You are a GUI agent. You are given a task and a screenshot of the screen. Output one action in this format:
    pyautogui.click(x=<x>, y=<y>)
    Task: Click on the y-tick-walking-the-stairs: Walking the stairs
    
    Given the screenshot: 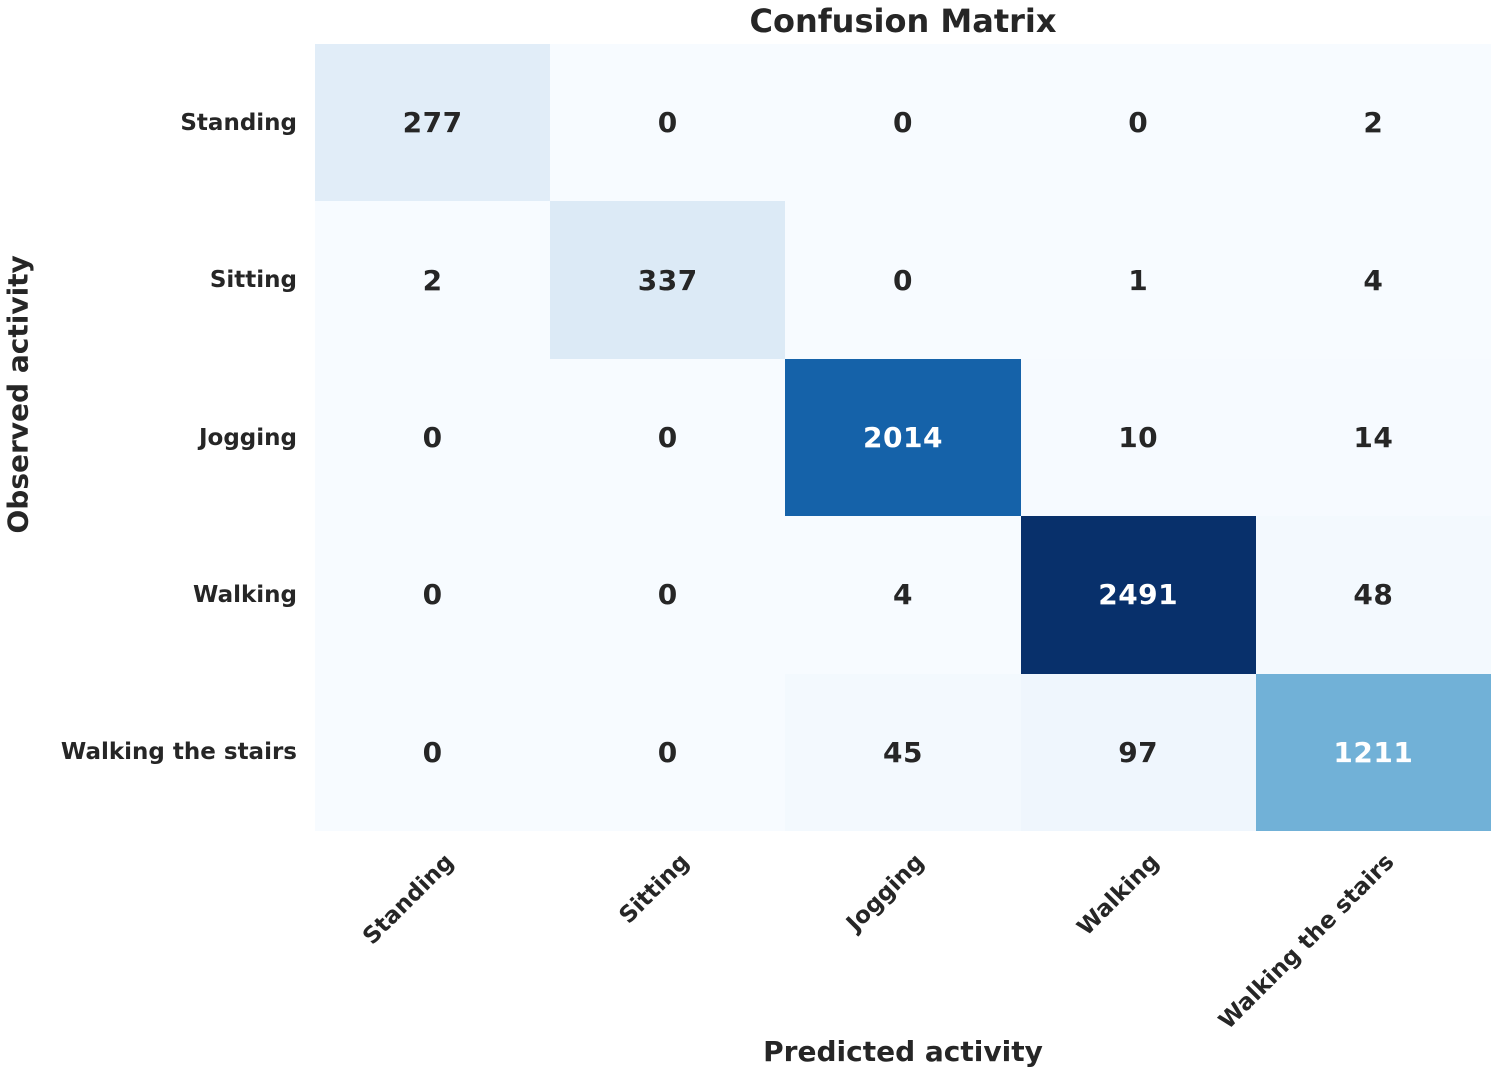 What is the action you would take?
    pyautogui.click(x=178, y=752)
    